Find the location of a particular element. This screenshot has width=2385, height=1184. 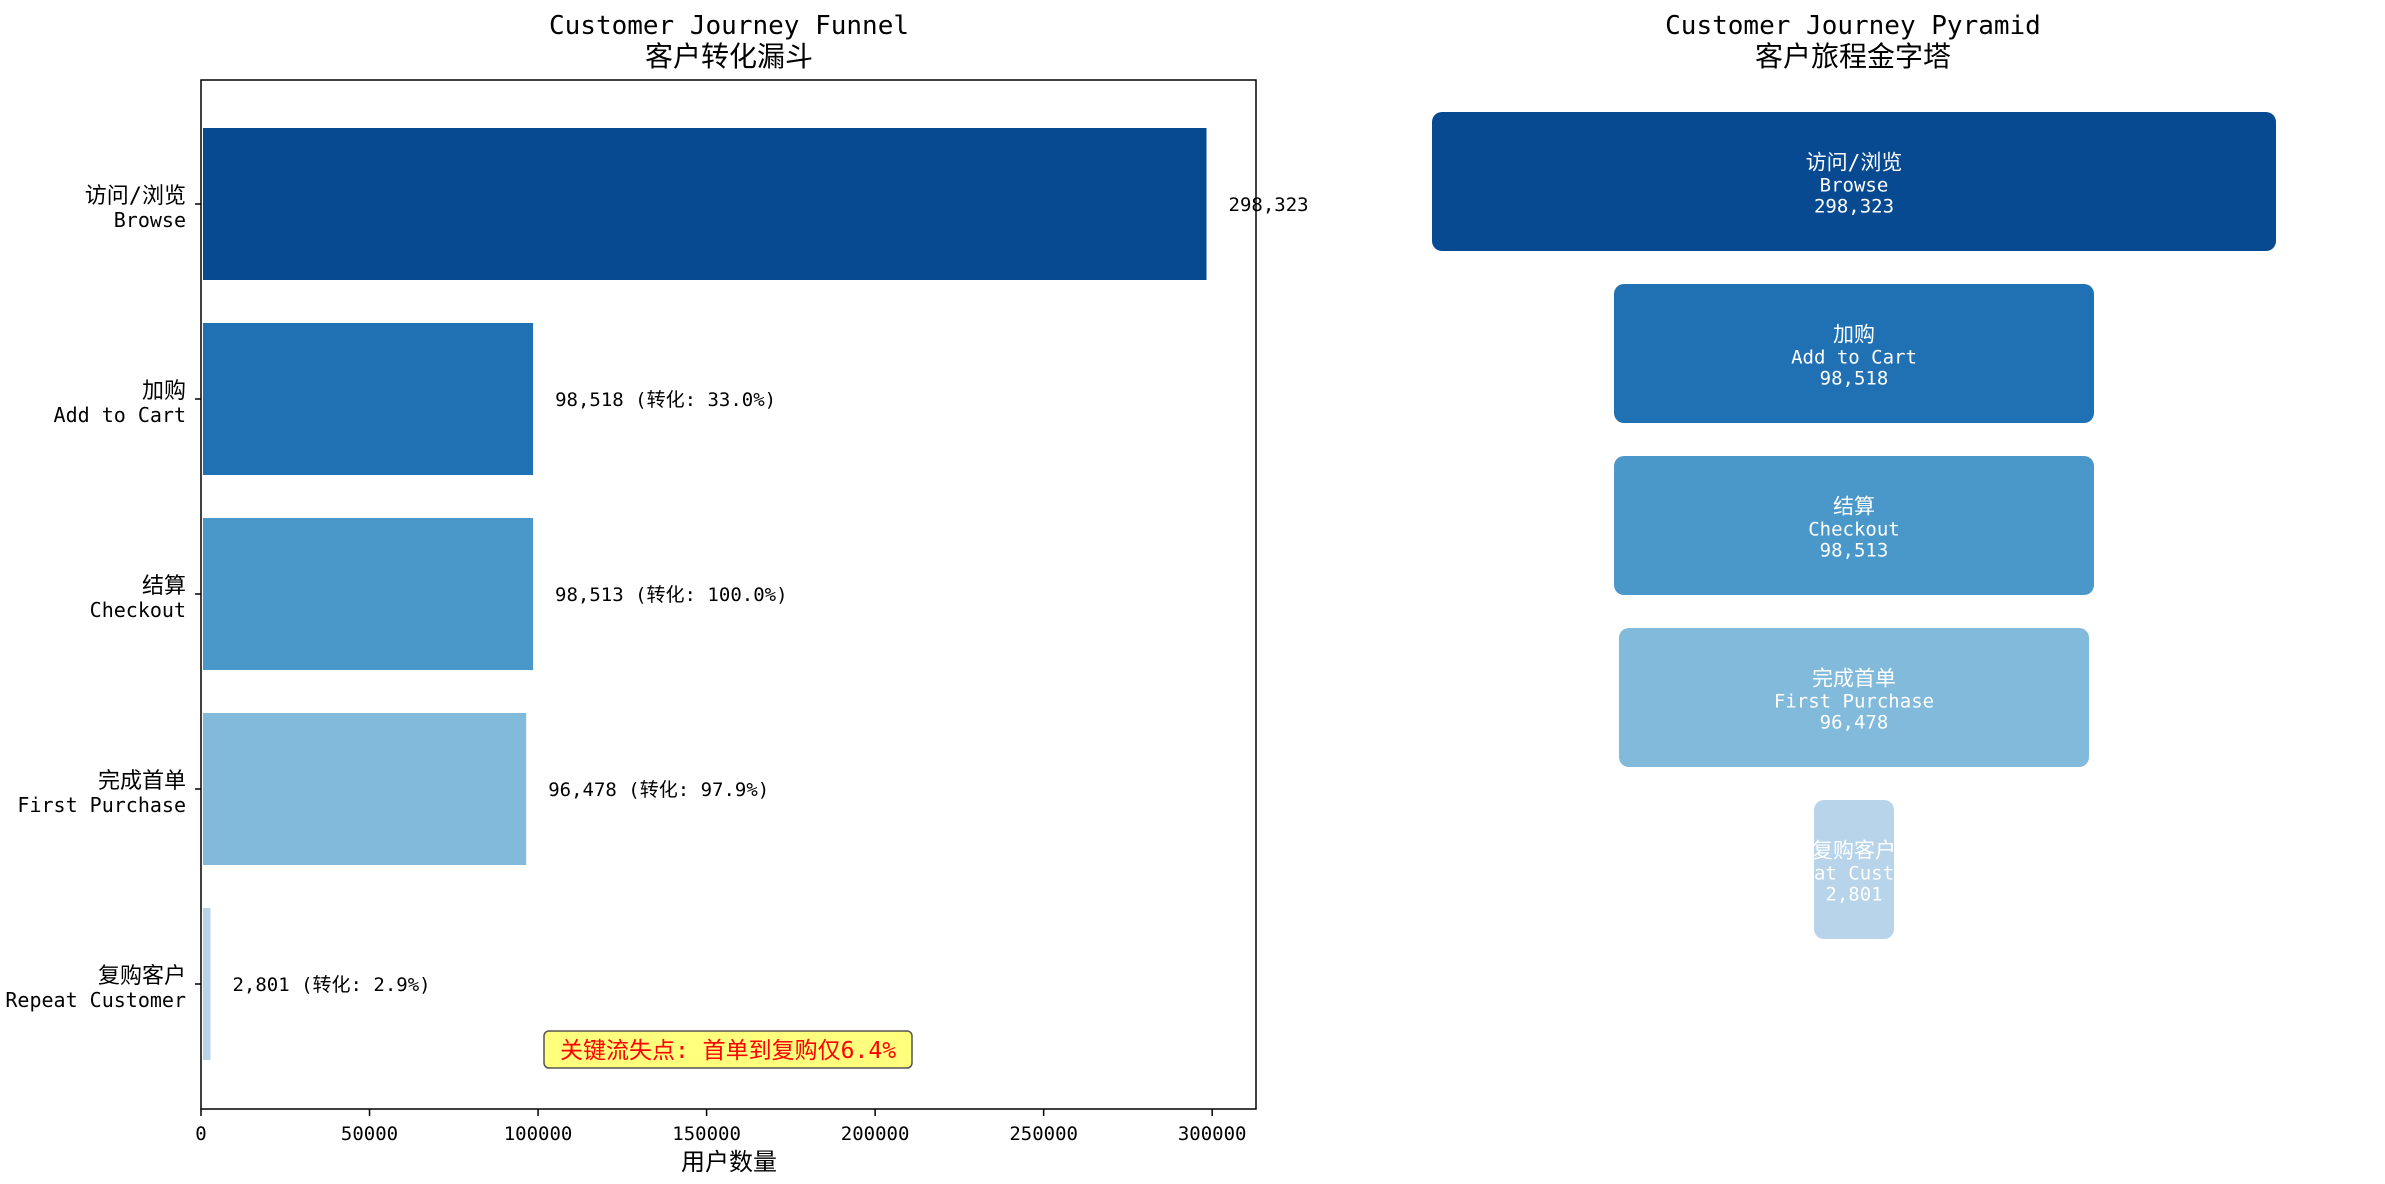

funnel-y-tick-label-en: Checkout is located at coordinates (138, 610).